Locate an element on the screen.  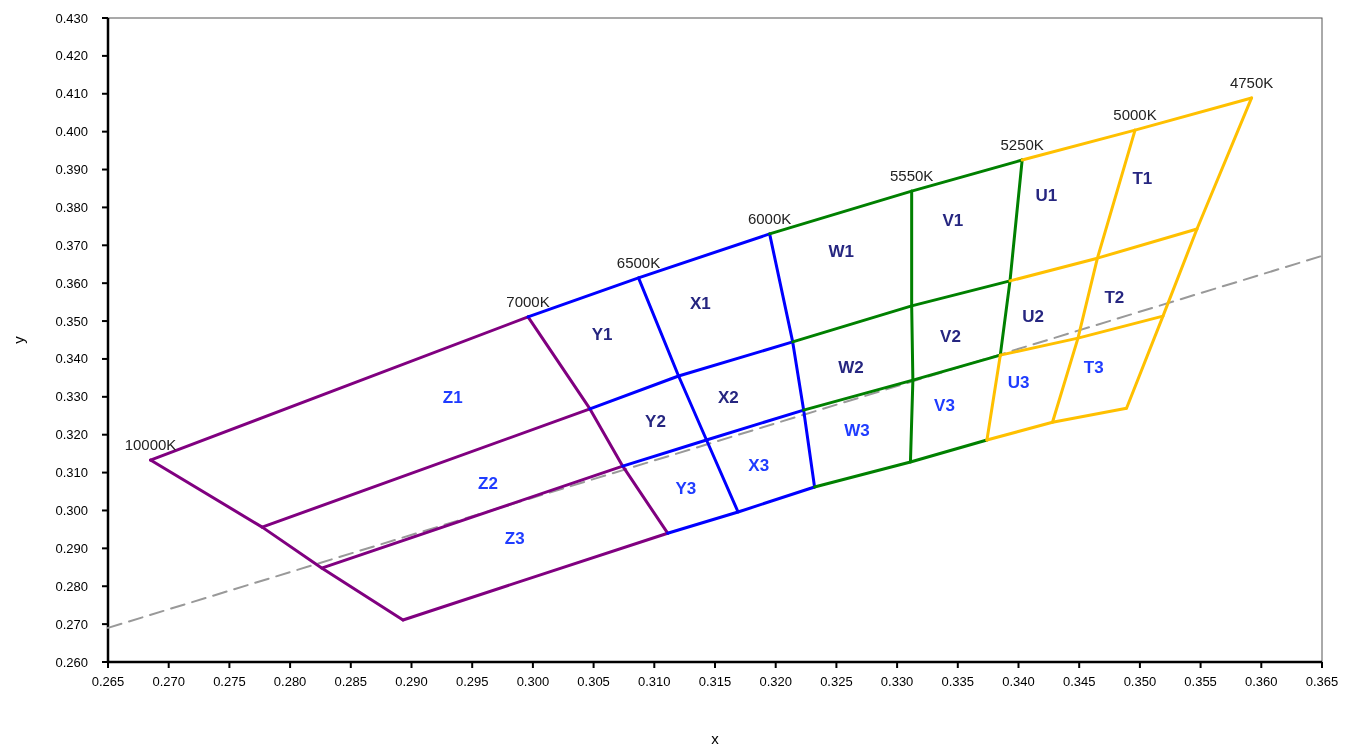
annotation: Z3 is located at coordinates (514, 539).